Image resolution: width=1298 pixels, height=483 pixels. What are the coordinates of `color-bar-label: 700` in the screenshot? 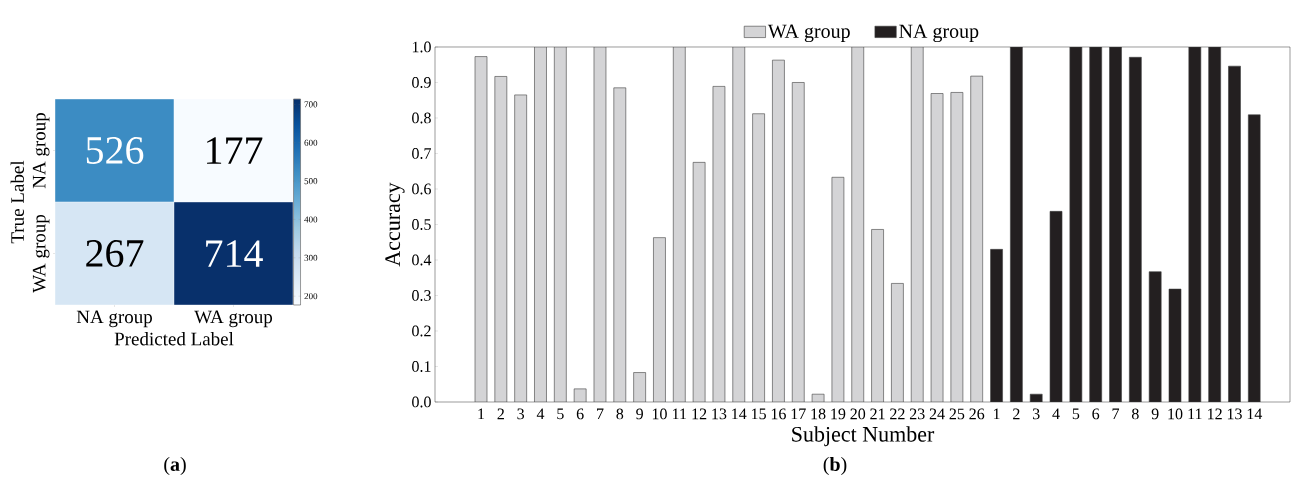 It's located at (311, 104).